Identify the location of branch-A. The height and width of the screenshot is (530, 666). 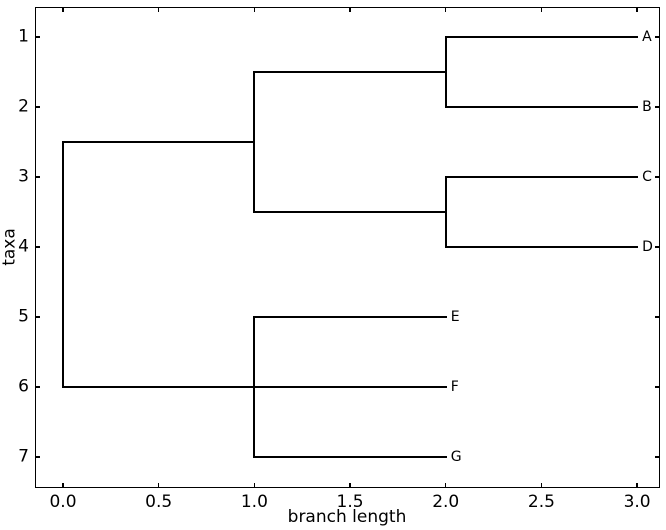
(542, 37).